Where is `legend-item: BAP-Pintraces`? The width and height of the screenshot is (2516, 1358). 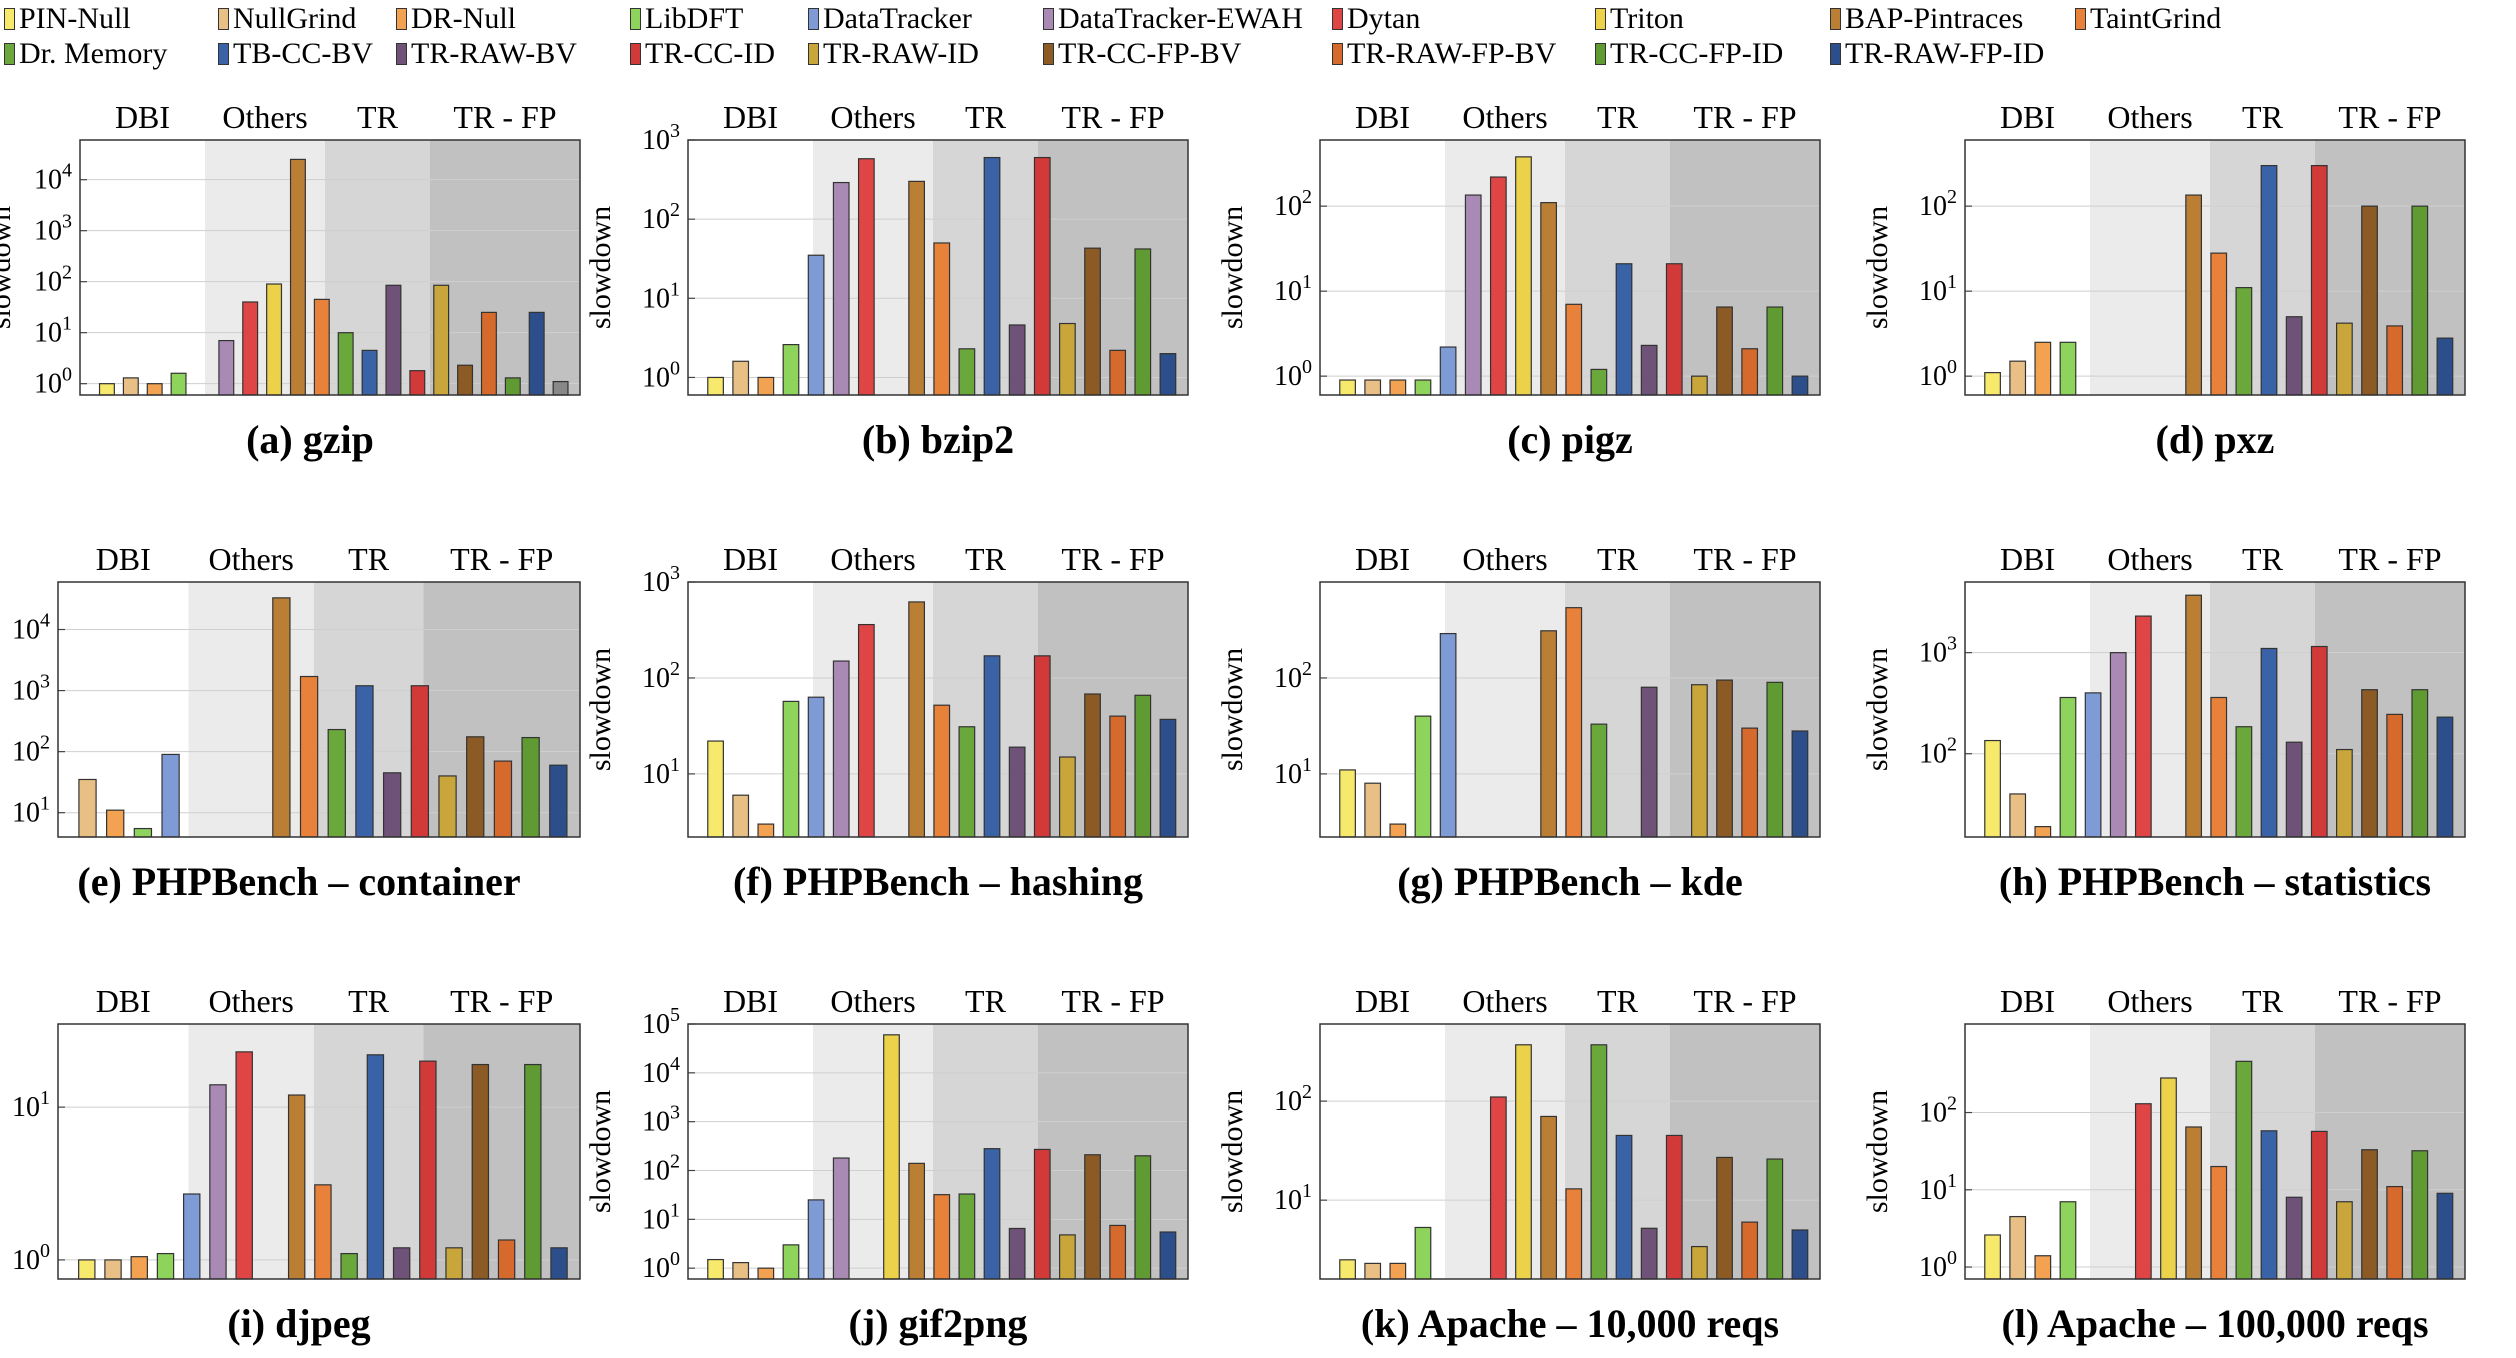 legend-item: BAP-Pintraces is located at coordinates (1926, 19).